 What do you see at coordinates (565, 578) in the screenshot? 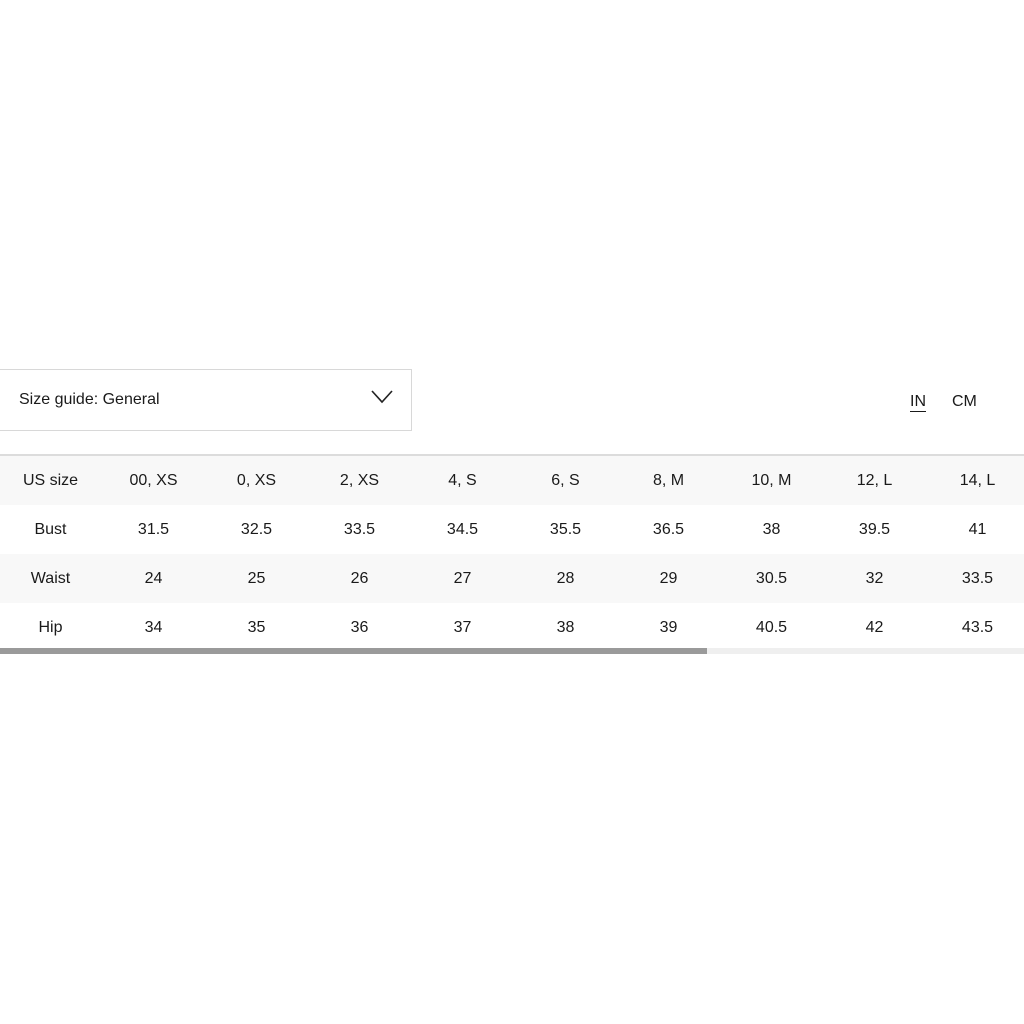
I see `table-cell: 28` at bounding box center [565, 578].